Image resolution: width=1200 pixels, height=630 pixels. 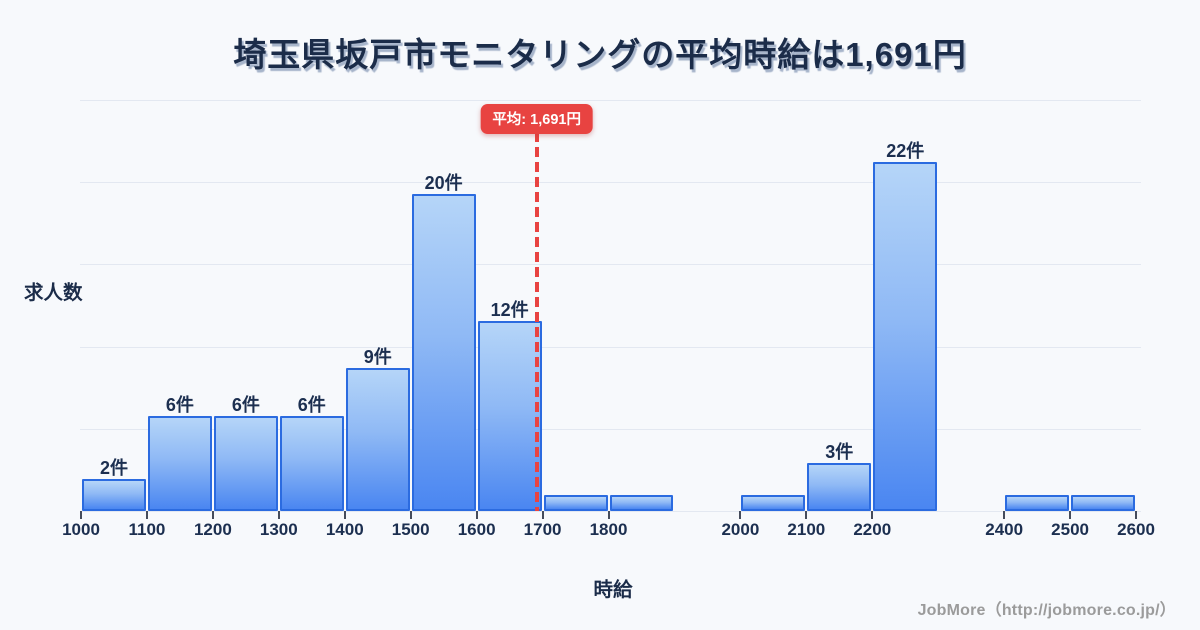 What do you see at coordinates (443, 183) in the screenshot?
I see `bar-count-label: 20件` at bounding box center [443, 183].